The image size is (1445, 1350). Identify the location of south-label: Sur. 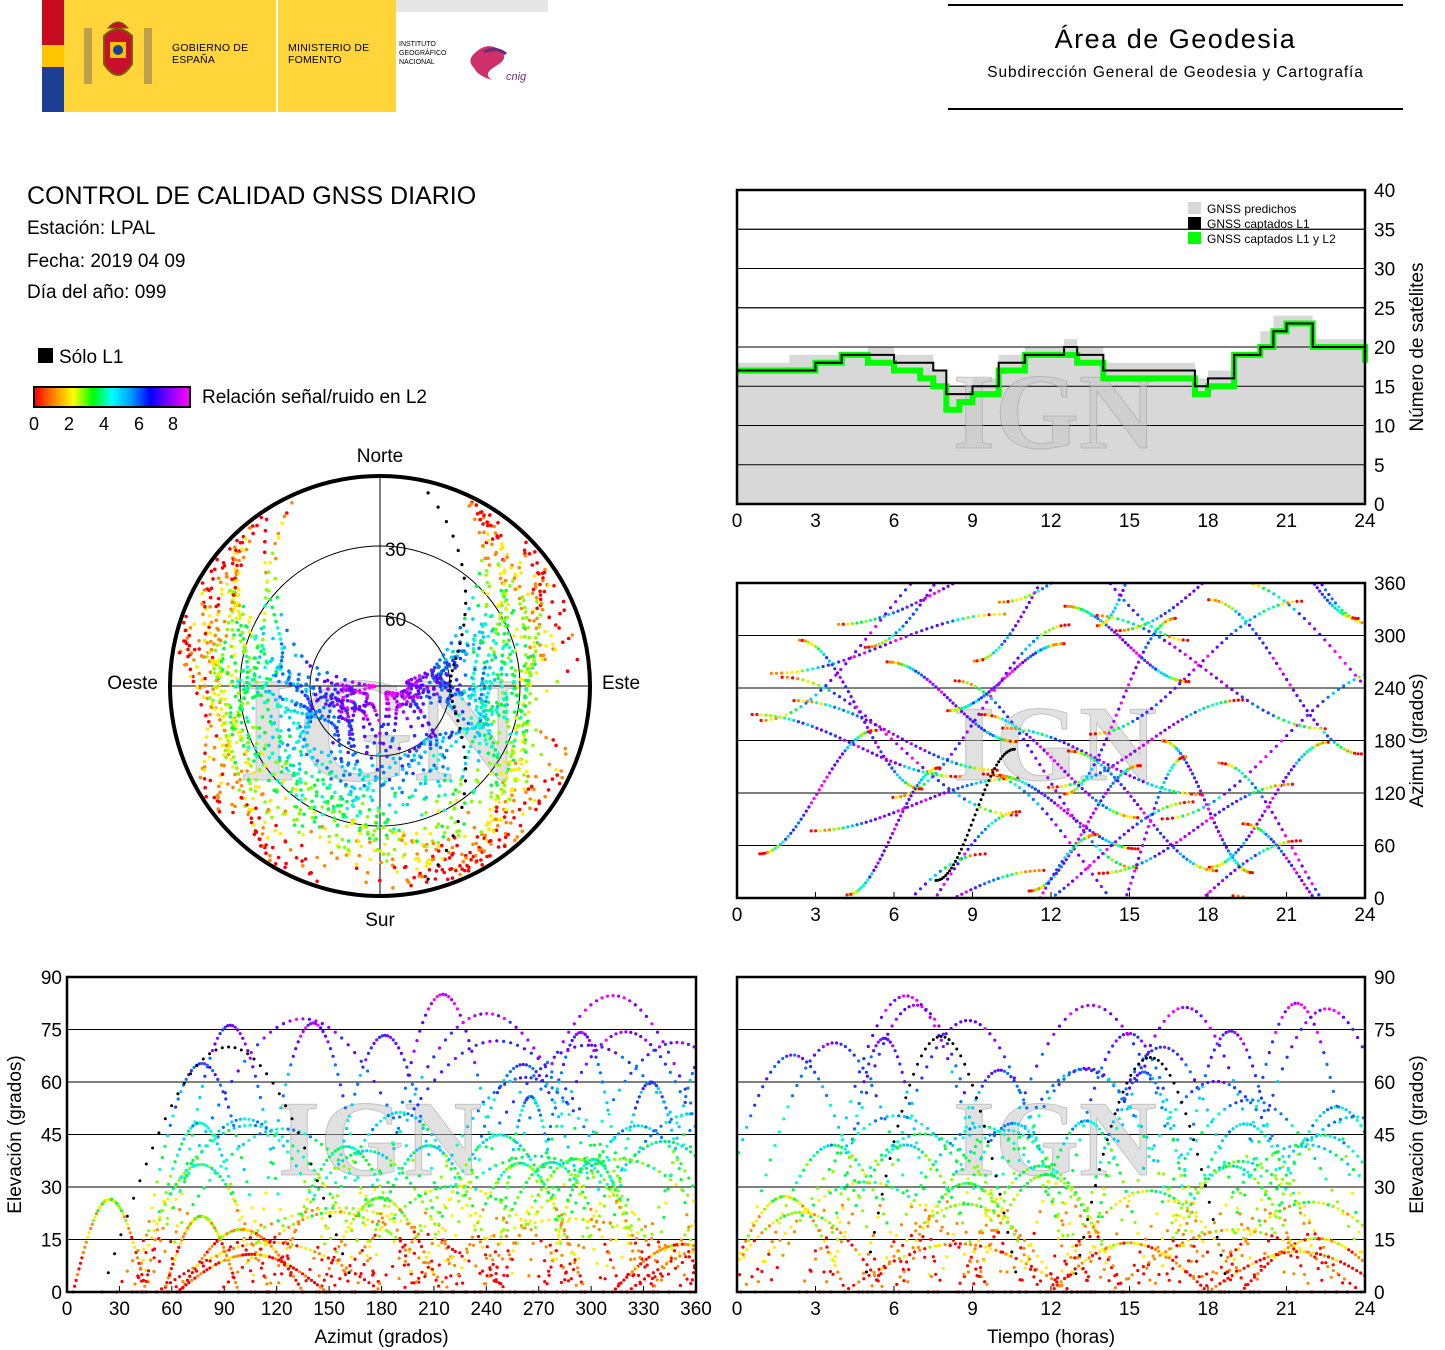
(380, 920).